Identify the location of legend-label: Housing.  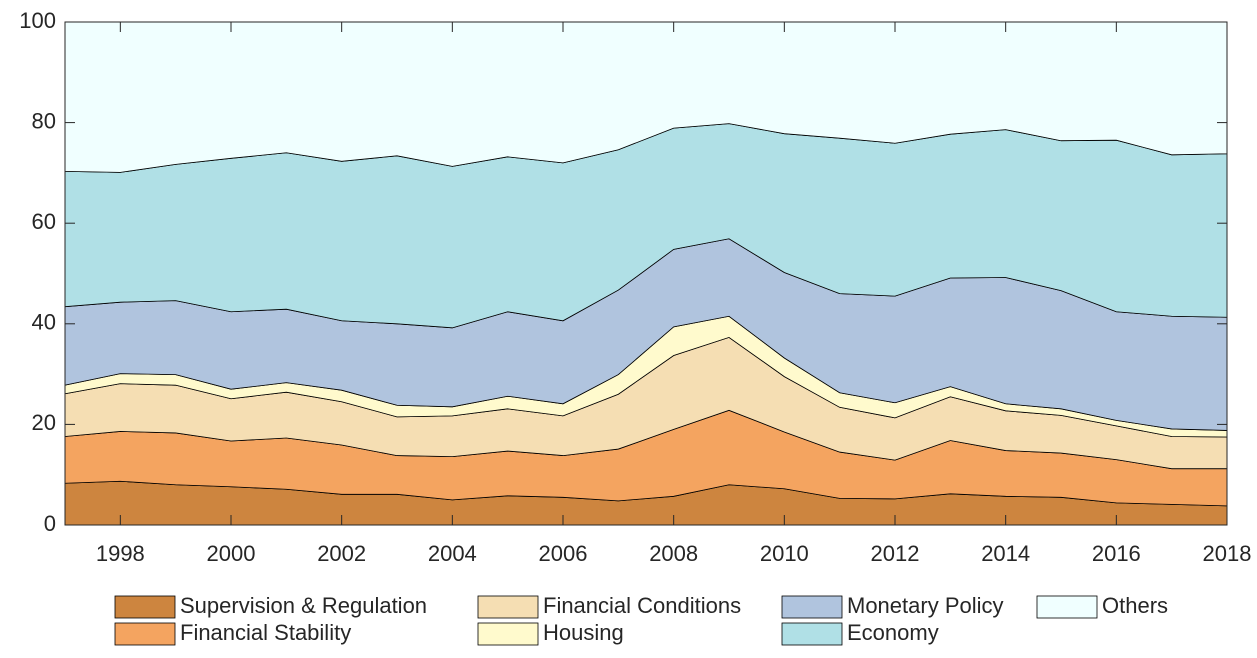
(583, 632).